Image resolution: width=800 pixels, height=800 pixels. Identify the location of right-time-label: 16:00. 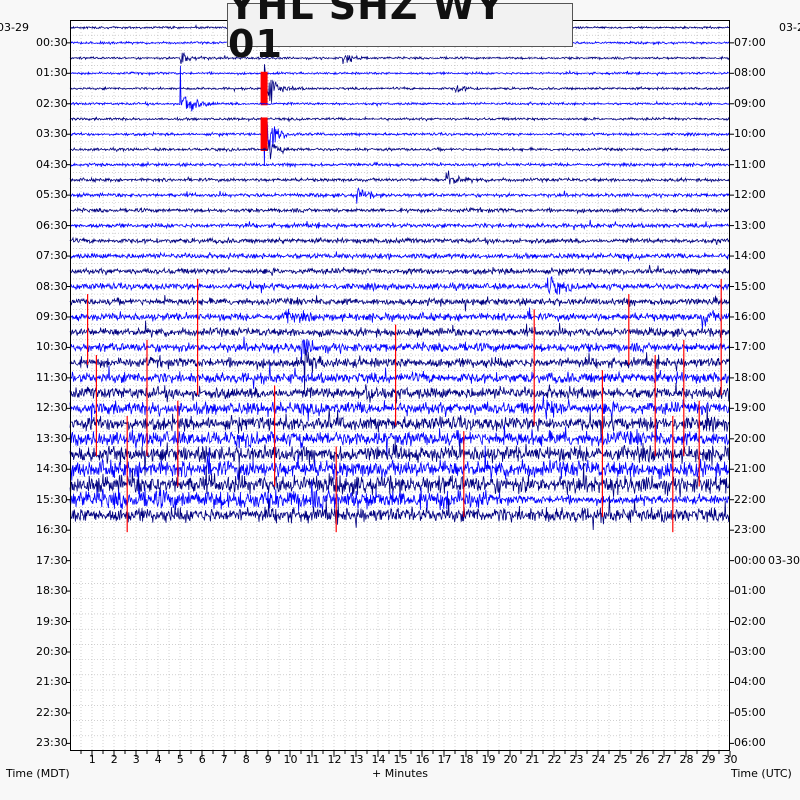
(750, 316).